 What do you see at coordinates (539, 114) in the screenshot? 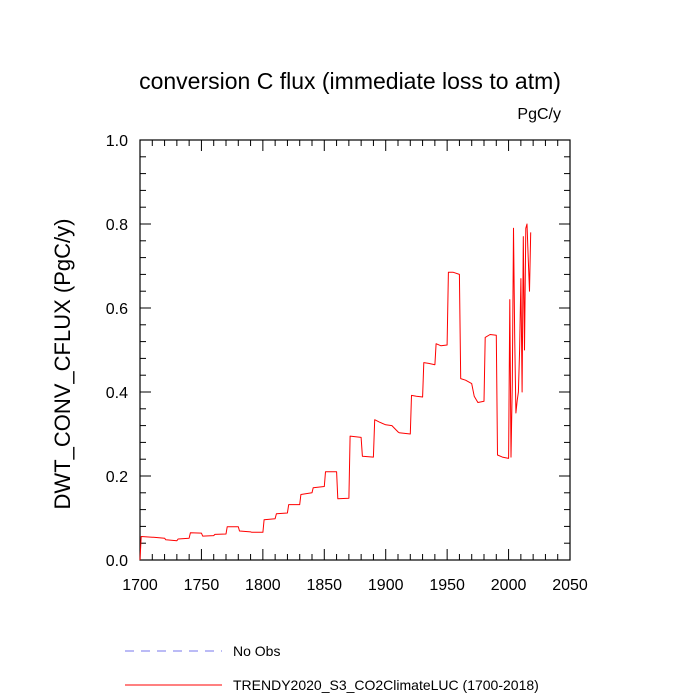
I see `units-label: PgC/y` at bounding box center [539, 114].